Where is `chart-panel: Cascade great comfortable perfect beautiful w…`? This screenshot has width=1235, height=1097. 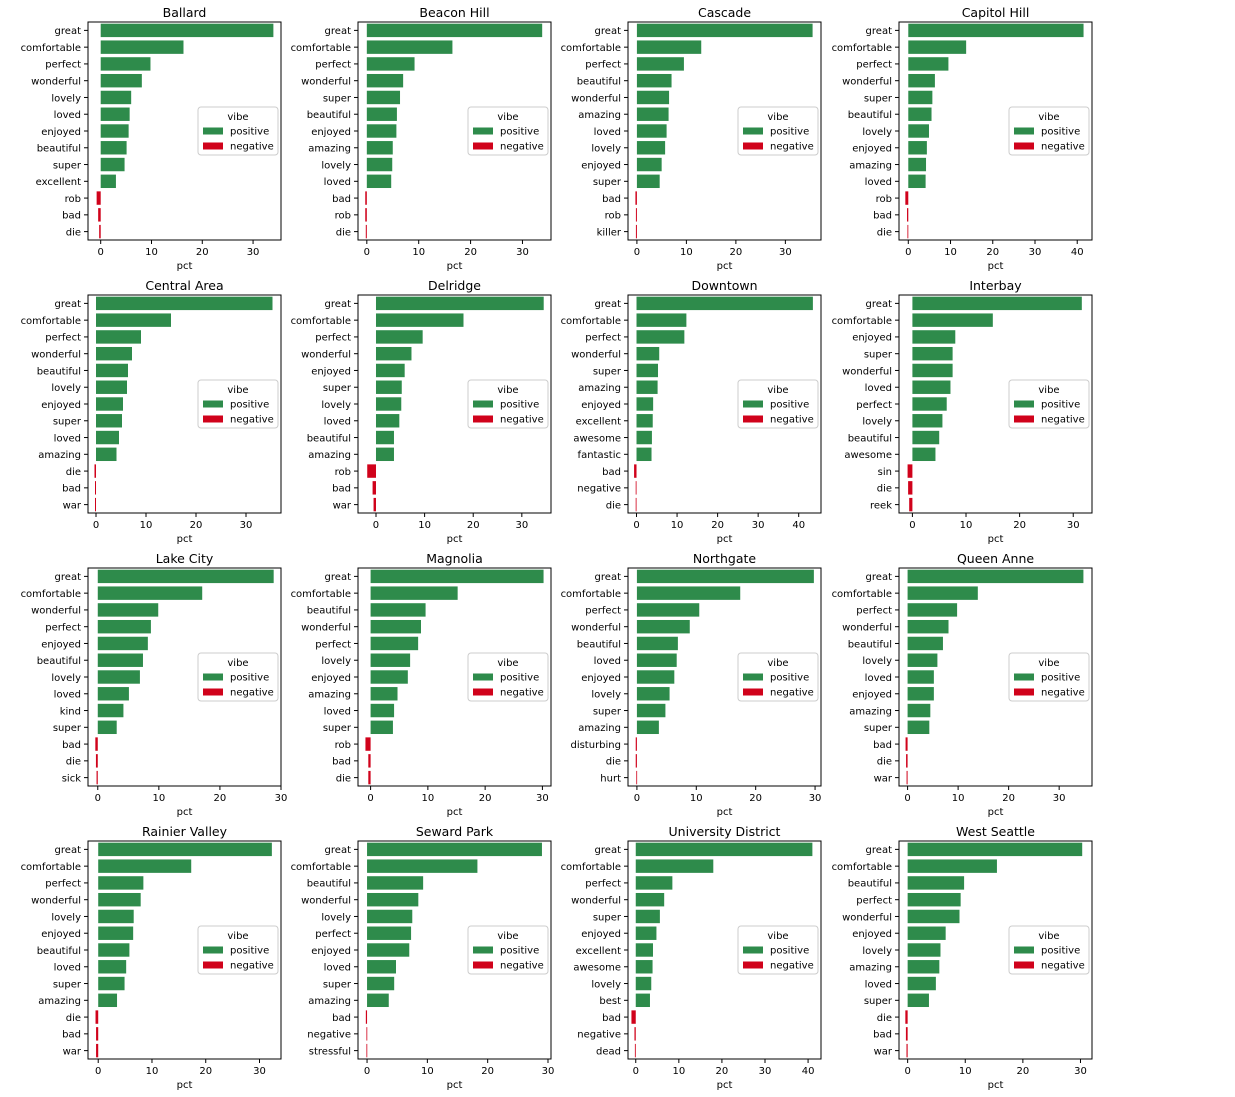 chart-panel: Cascade great comfortable perfect beautiful w… is located at coordinates (691, 138).